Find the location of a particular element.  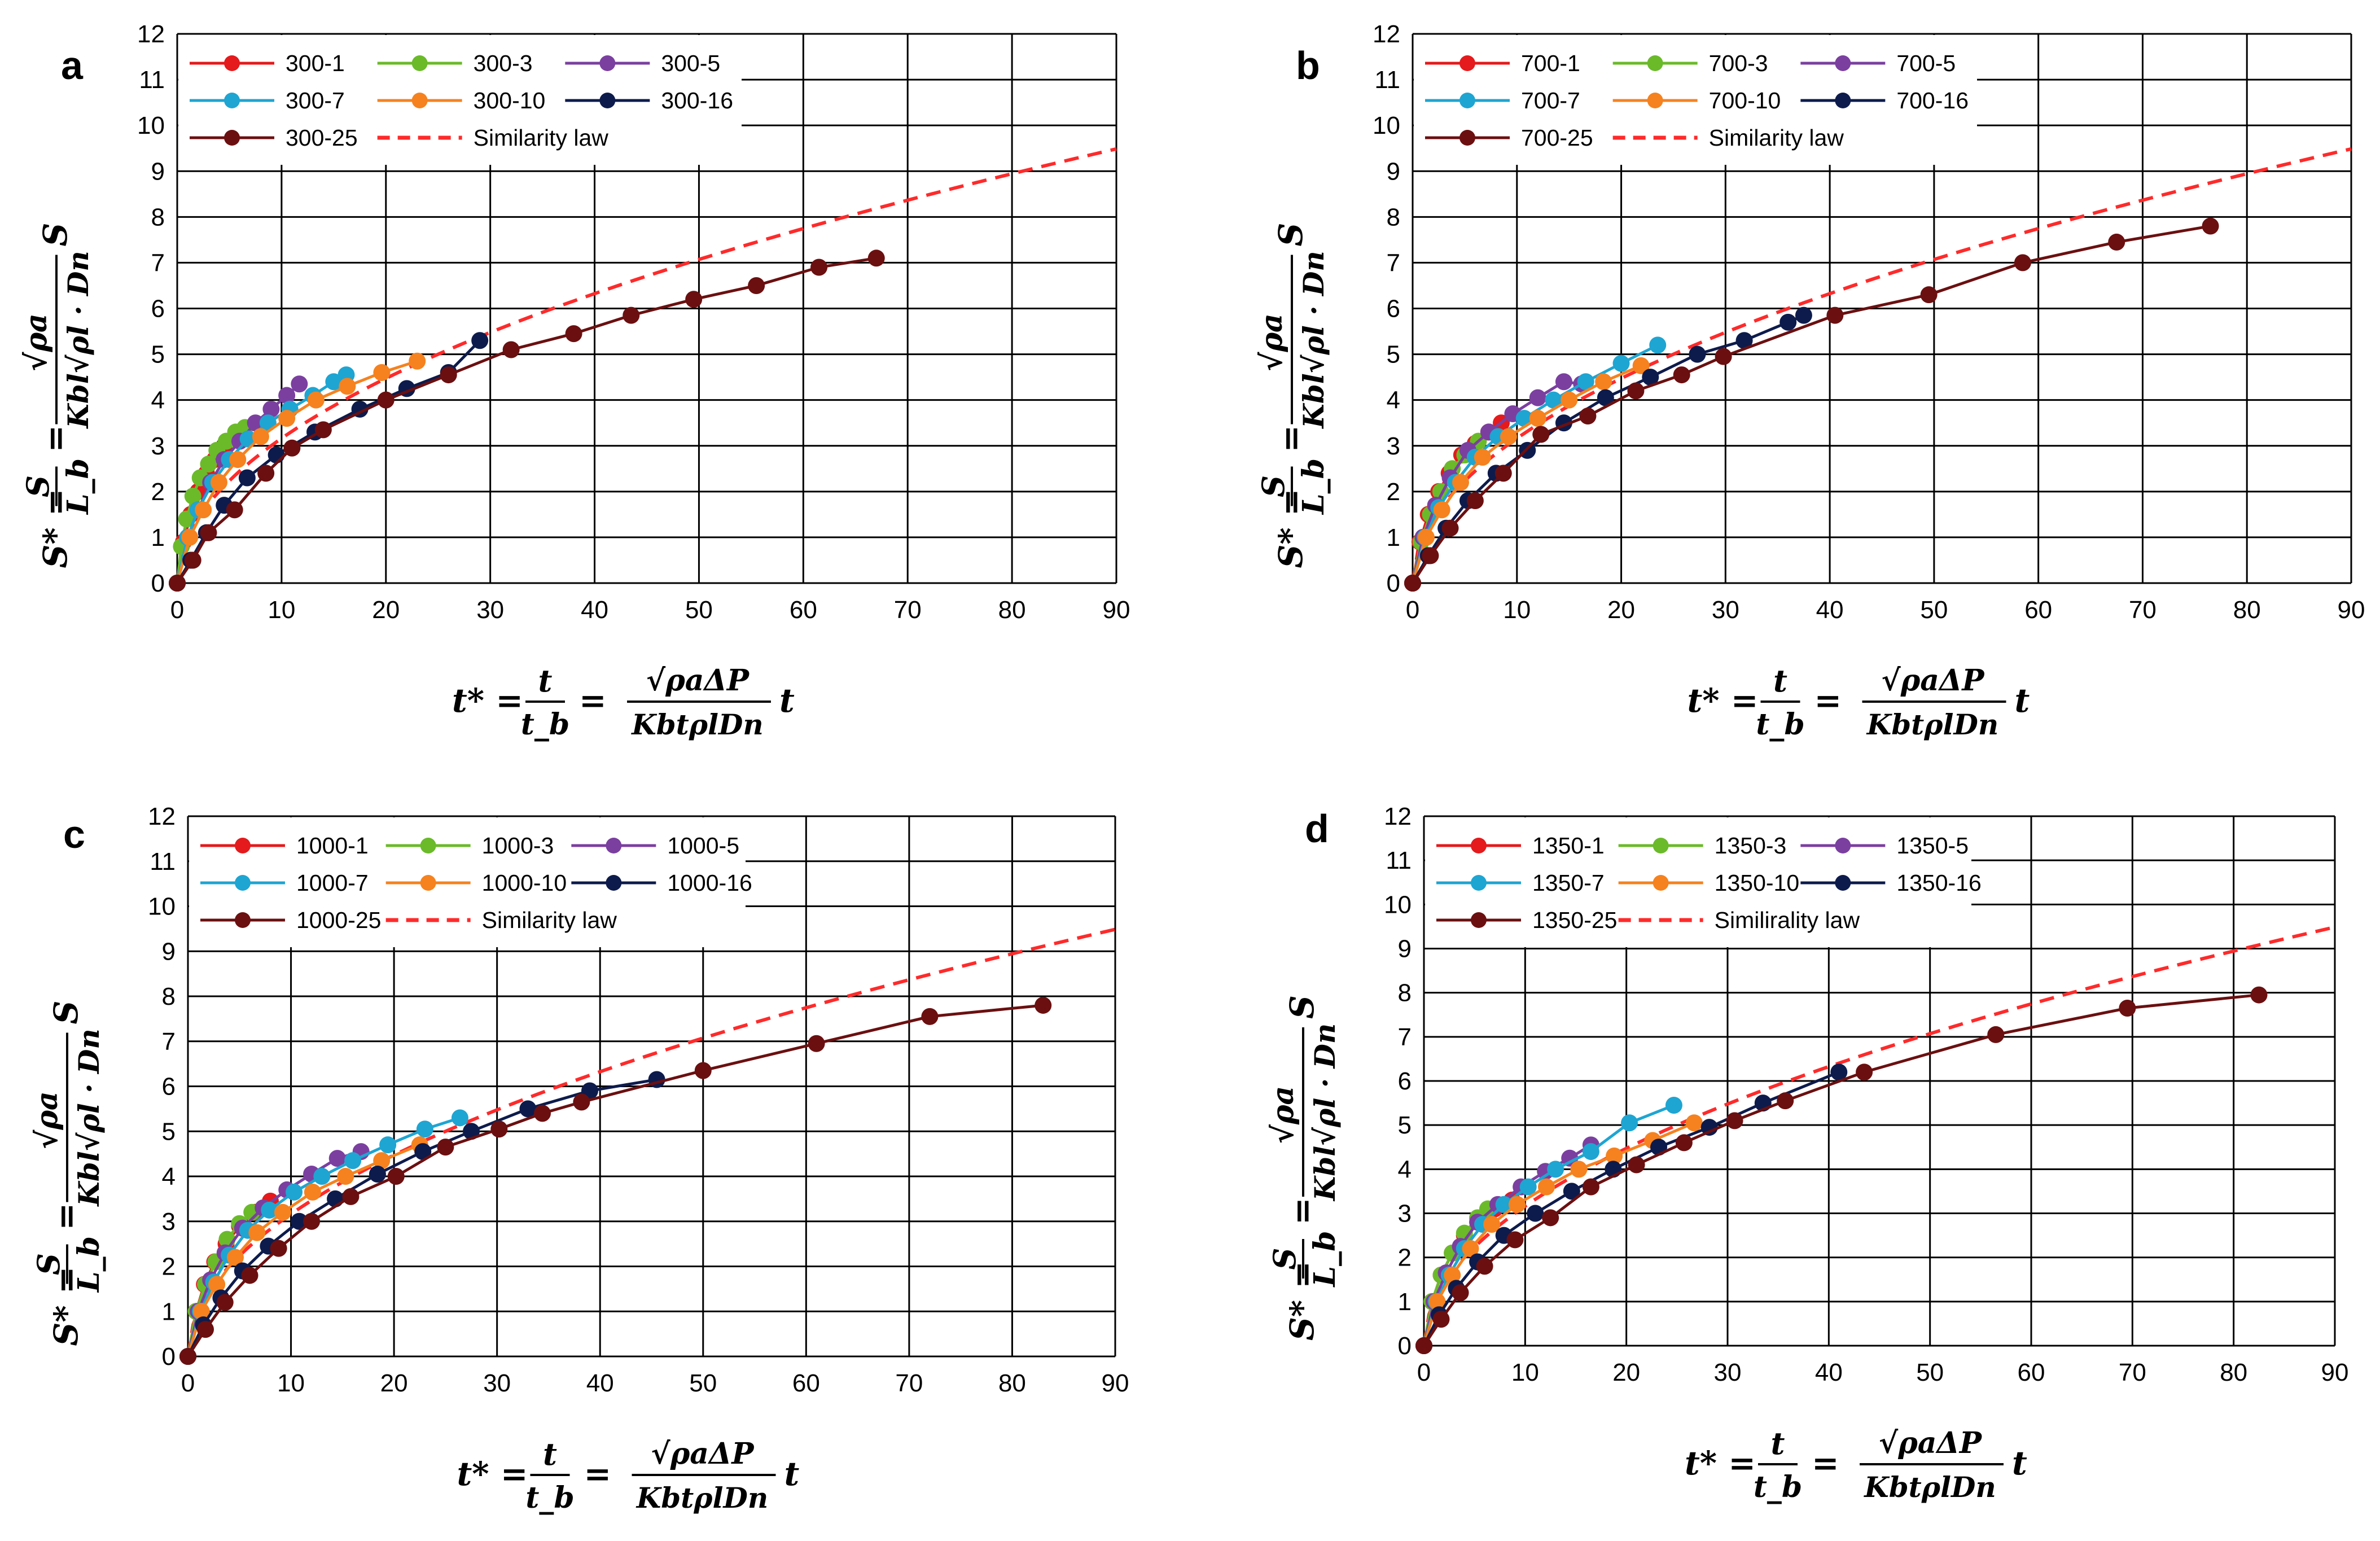

legend-label: 1000-1 is located at coordinates (332, 846).